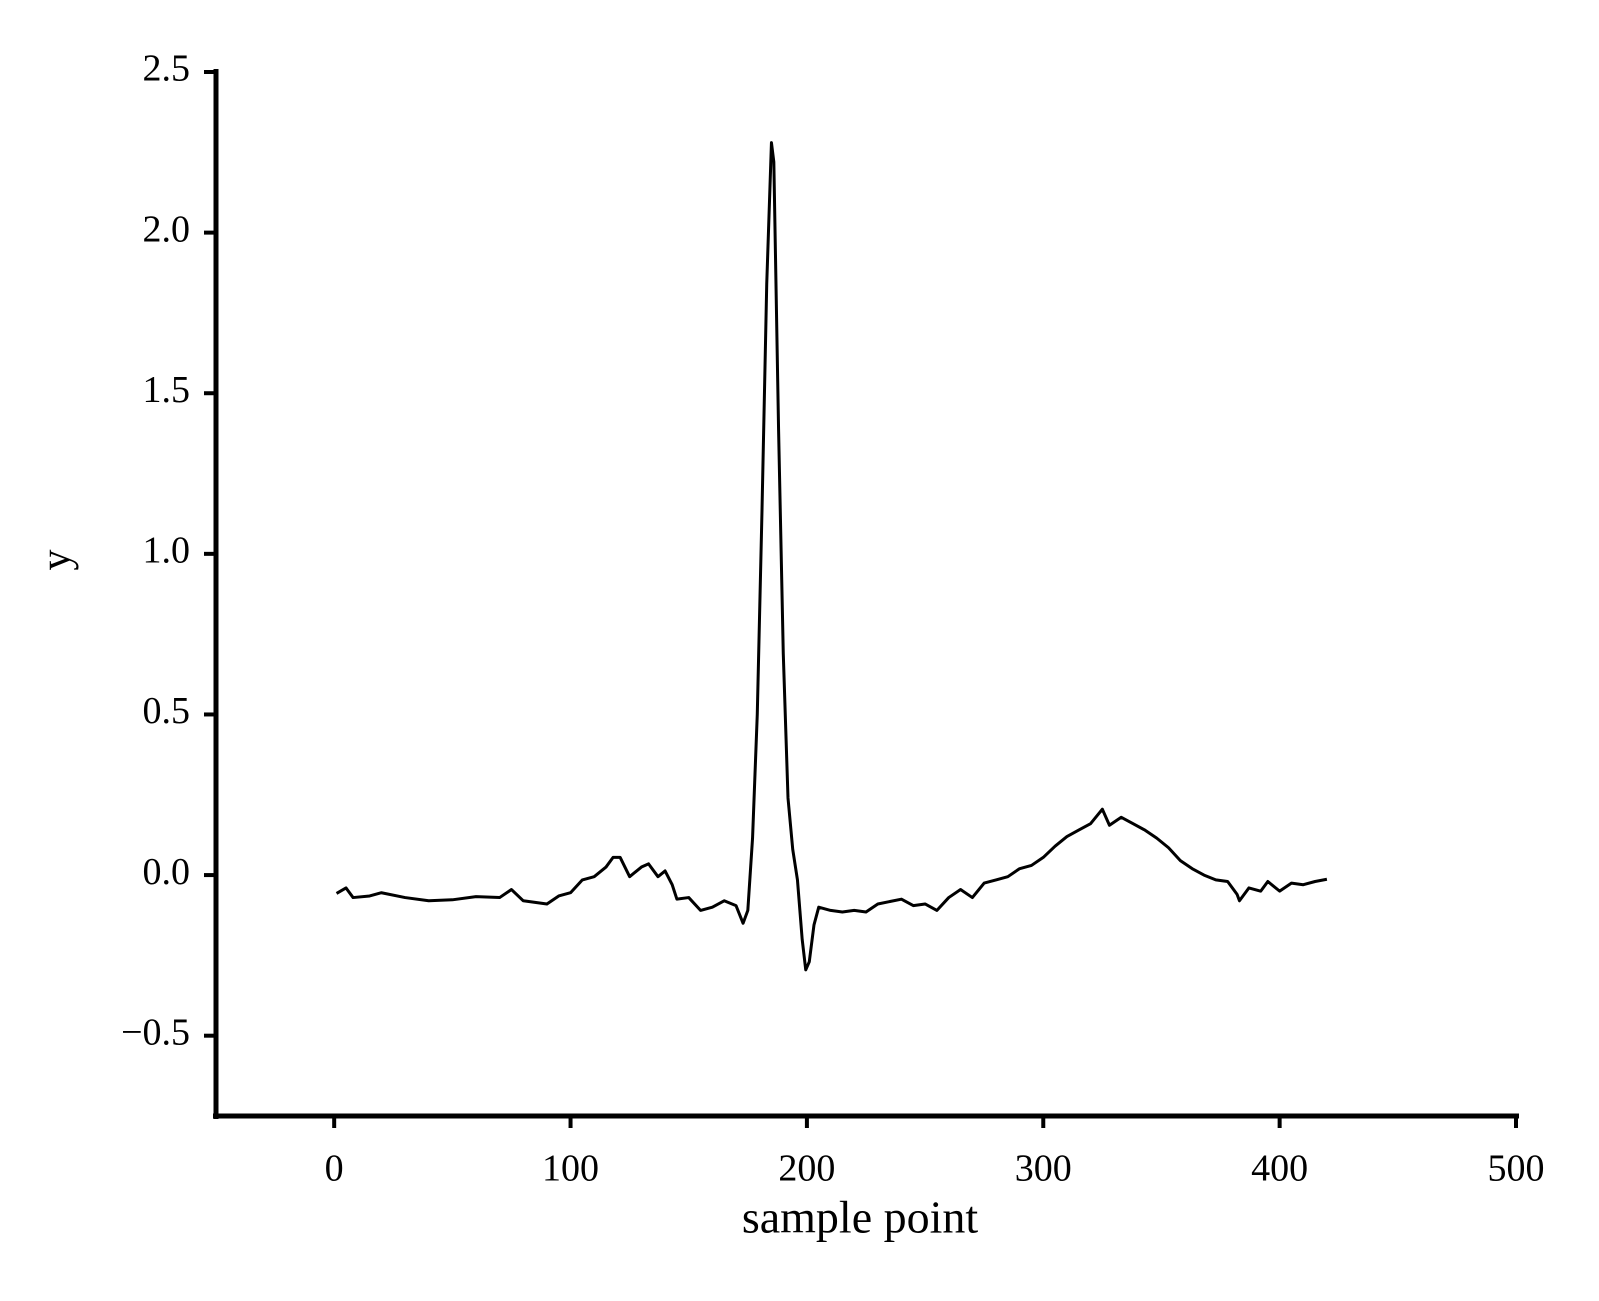 The height and width of the screenshot is (1301, 1599). I want to click on y-tick-label: 1.5, so click(167, 390).